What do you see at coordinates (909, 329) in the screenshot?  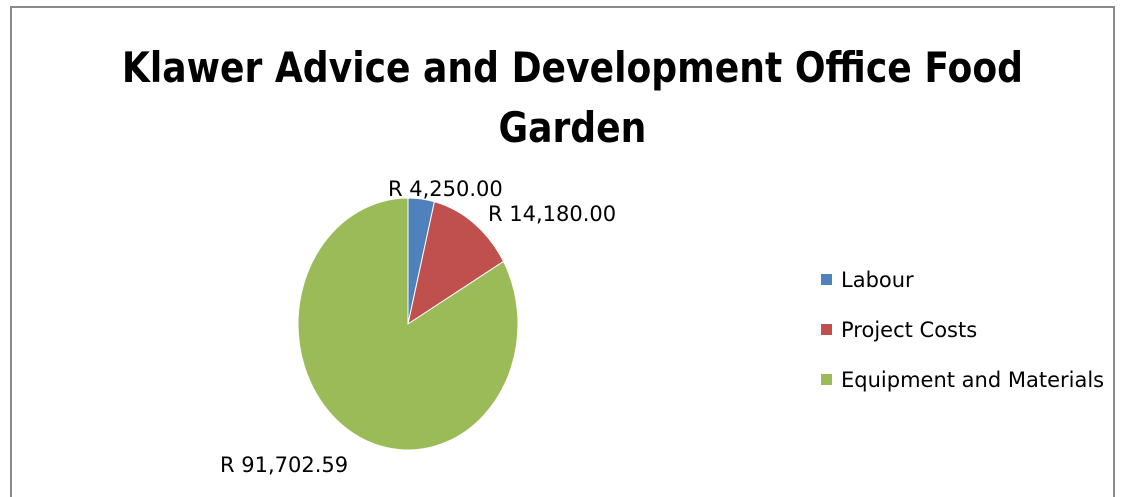 I see `legend-label: Project Costs` at bounding box center [909, 329].